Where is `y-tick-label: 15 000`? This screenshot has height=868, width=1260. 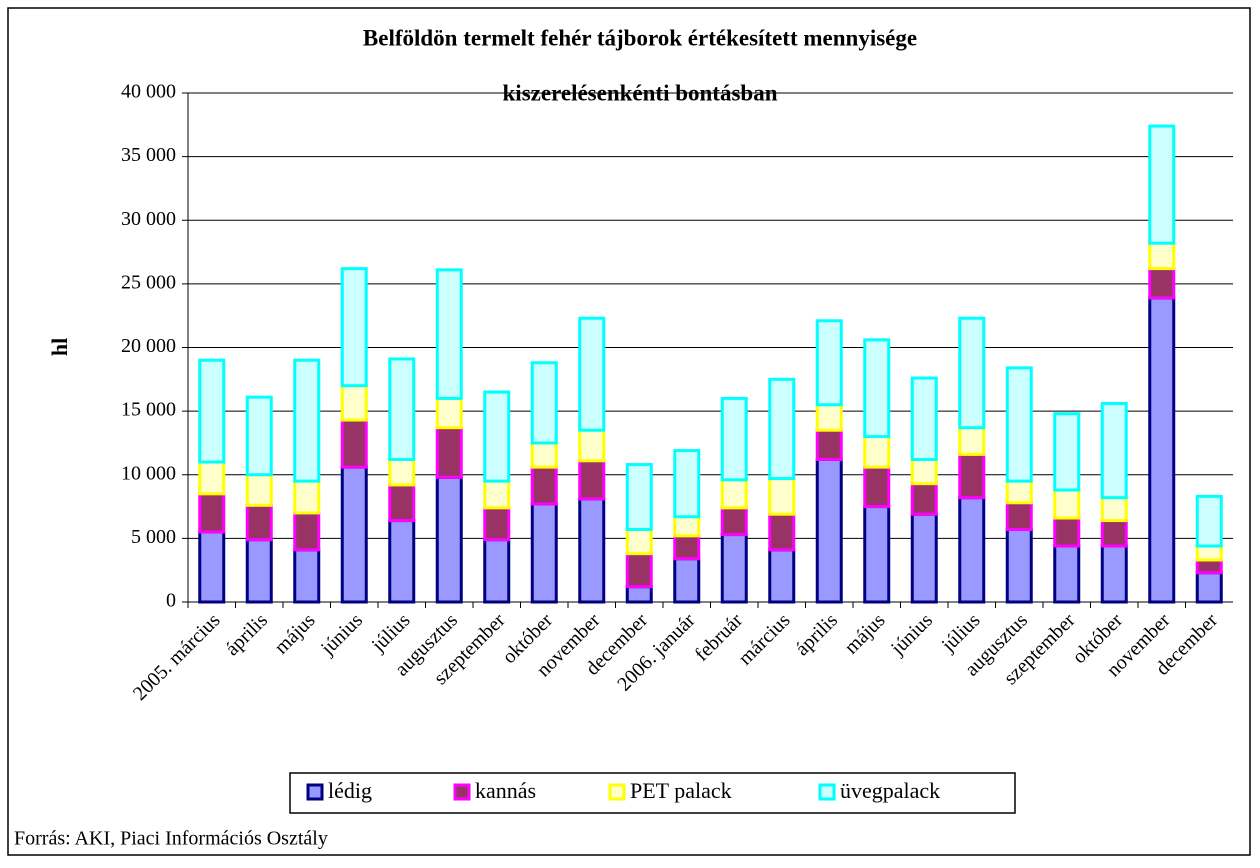 y-tick-label: 15 000 is located at coordinates (148, 410).